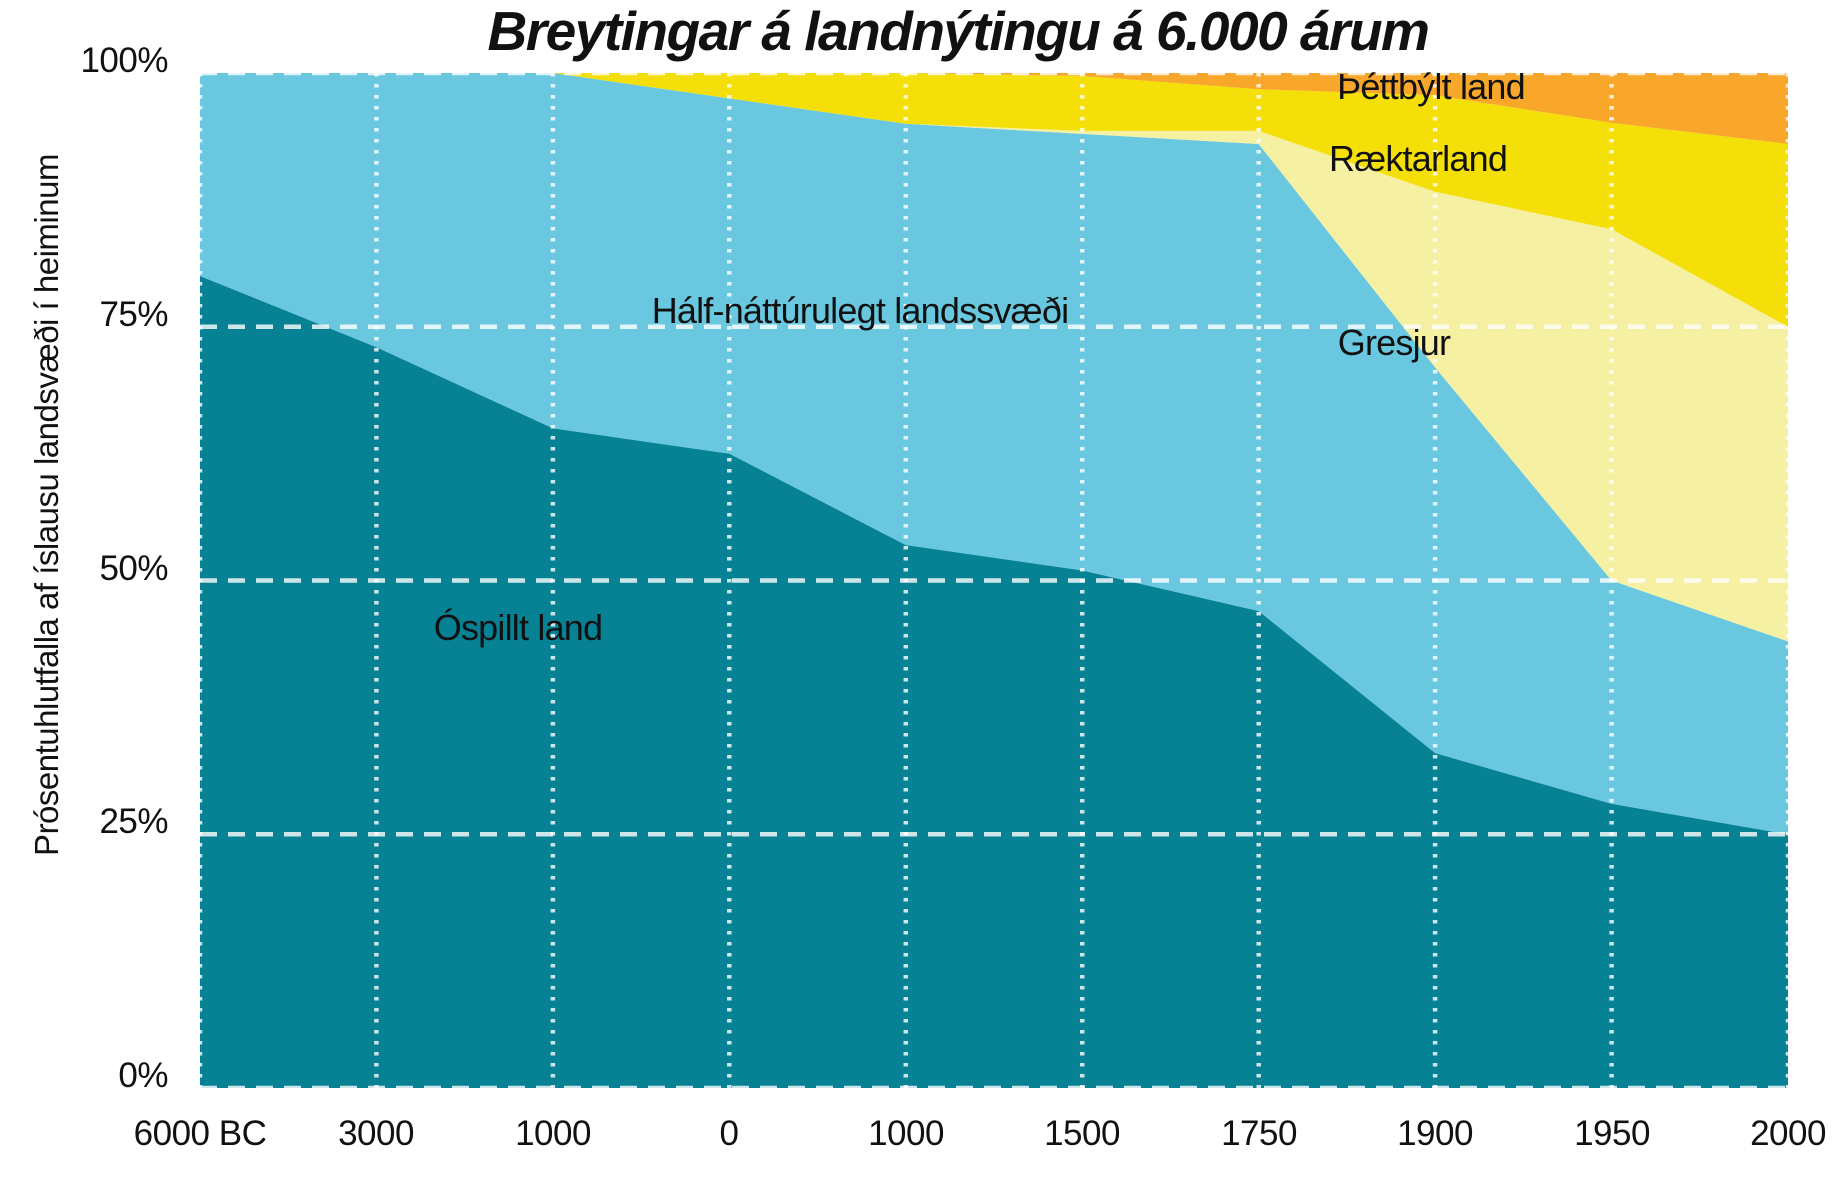 This screenshot has height=1200, width=1848. Describe the element at coordinates (553, 1133) in the screenshot. I see `x-tick-label-1000bc: 1000` at that location.